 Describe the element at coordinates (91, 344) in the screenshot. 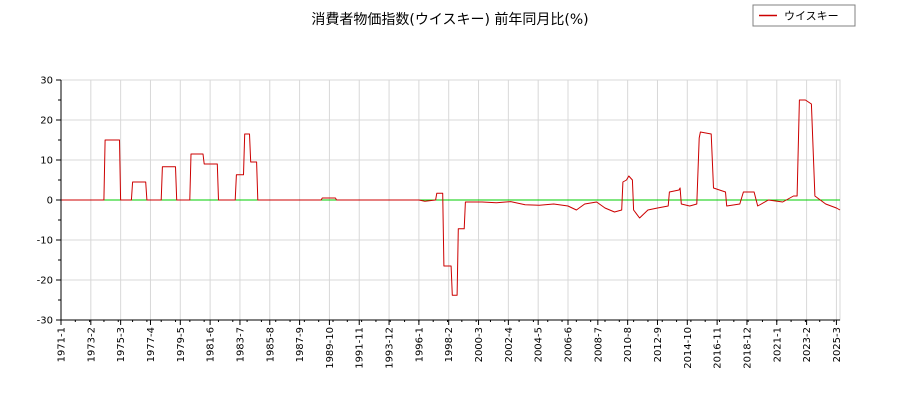

I see `x-tick-label: 1973-2` at that location.